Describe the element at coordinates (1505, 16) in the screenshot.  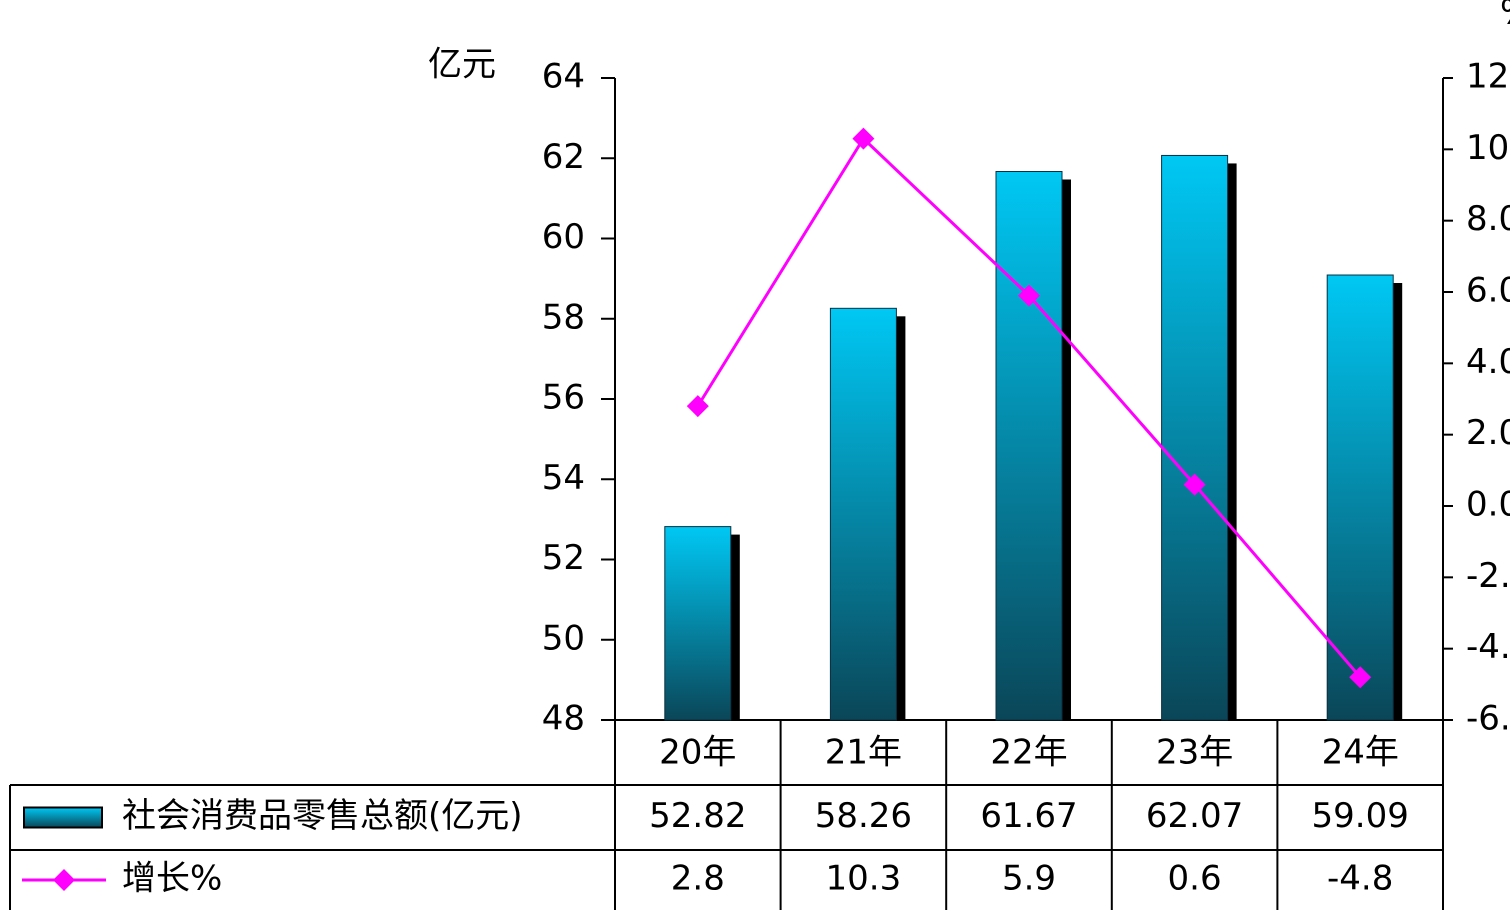
I see `y2-axis-label: %` at that location.